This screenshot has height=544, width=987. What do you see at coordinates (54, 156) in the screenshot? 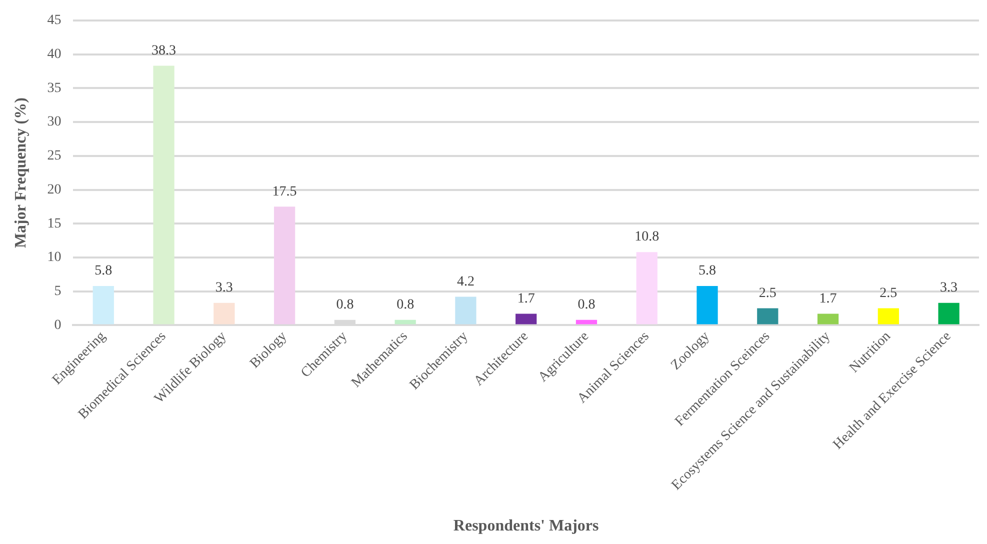
I see `y-tick-label: 25` at bounding box center [54, 156].